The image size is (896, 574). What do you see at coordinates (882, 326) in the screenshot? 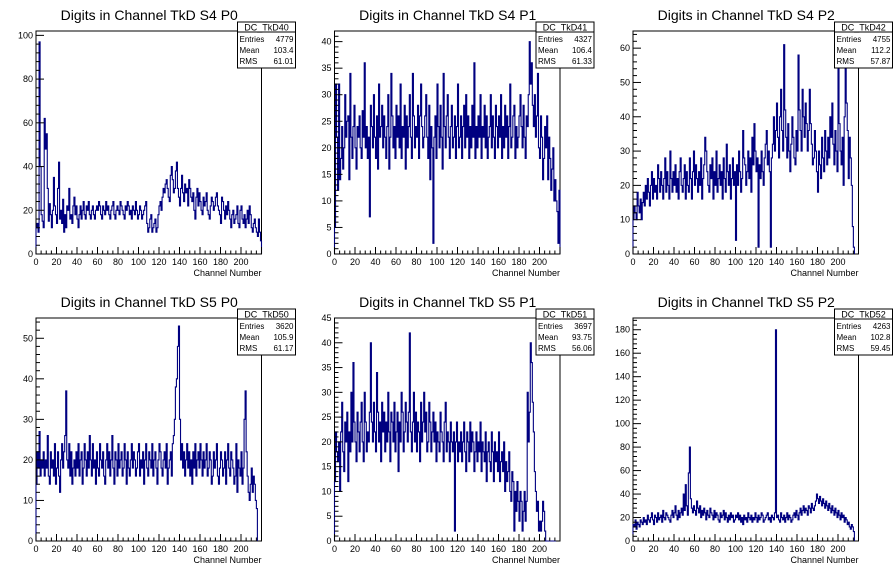
I see `stats-entries-value: 4263` at bounding box center [882, 326].